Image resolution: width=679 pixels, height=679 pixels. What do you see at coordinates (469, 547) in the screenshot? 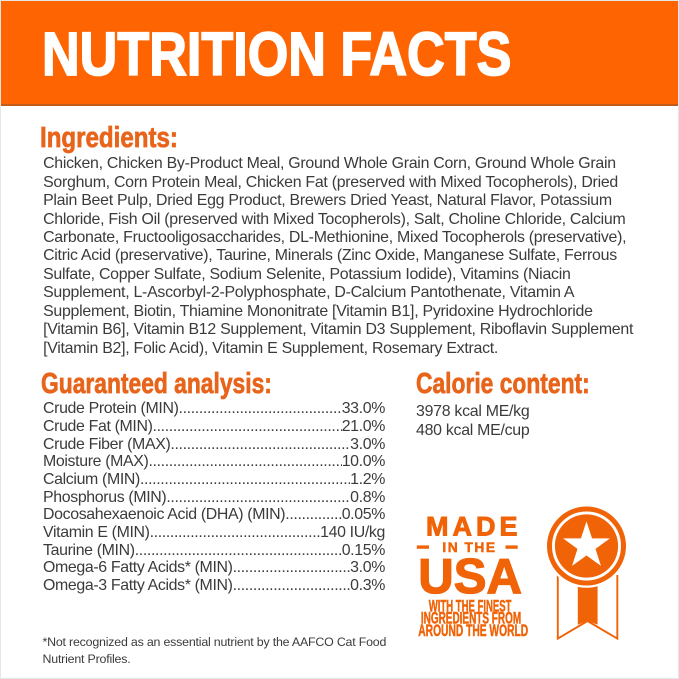
I see `svg-text: IN THE` at bounding box center [469, 547].